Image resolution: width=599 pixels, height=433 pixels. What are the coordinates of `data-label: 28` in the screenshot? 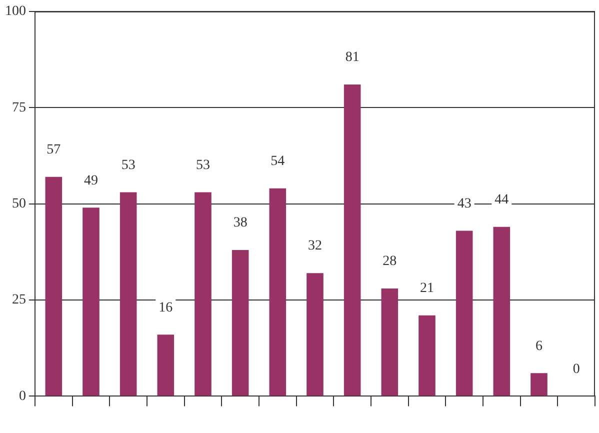 It's located at (389, 262).